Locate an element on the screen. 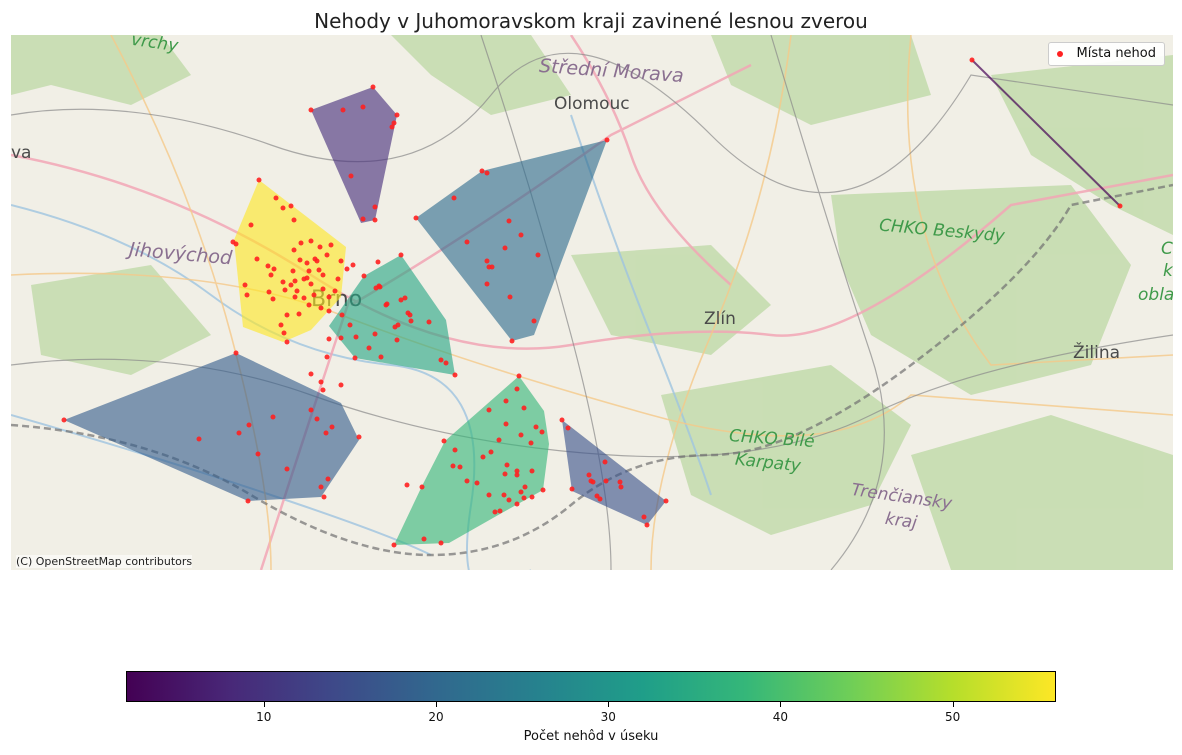  colorbar-tick-label: 10 is located at coordinates (264, 717).